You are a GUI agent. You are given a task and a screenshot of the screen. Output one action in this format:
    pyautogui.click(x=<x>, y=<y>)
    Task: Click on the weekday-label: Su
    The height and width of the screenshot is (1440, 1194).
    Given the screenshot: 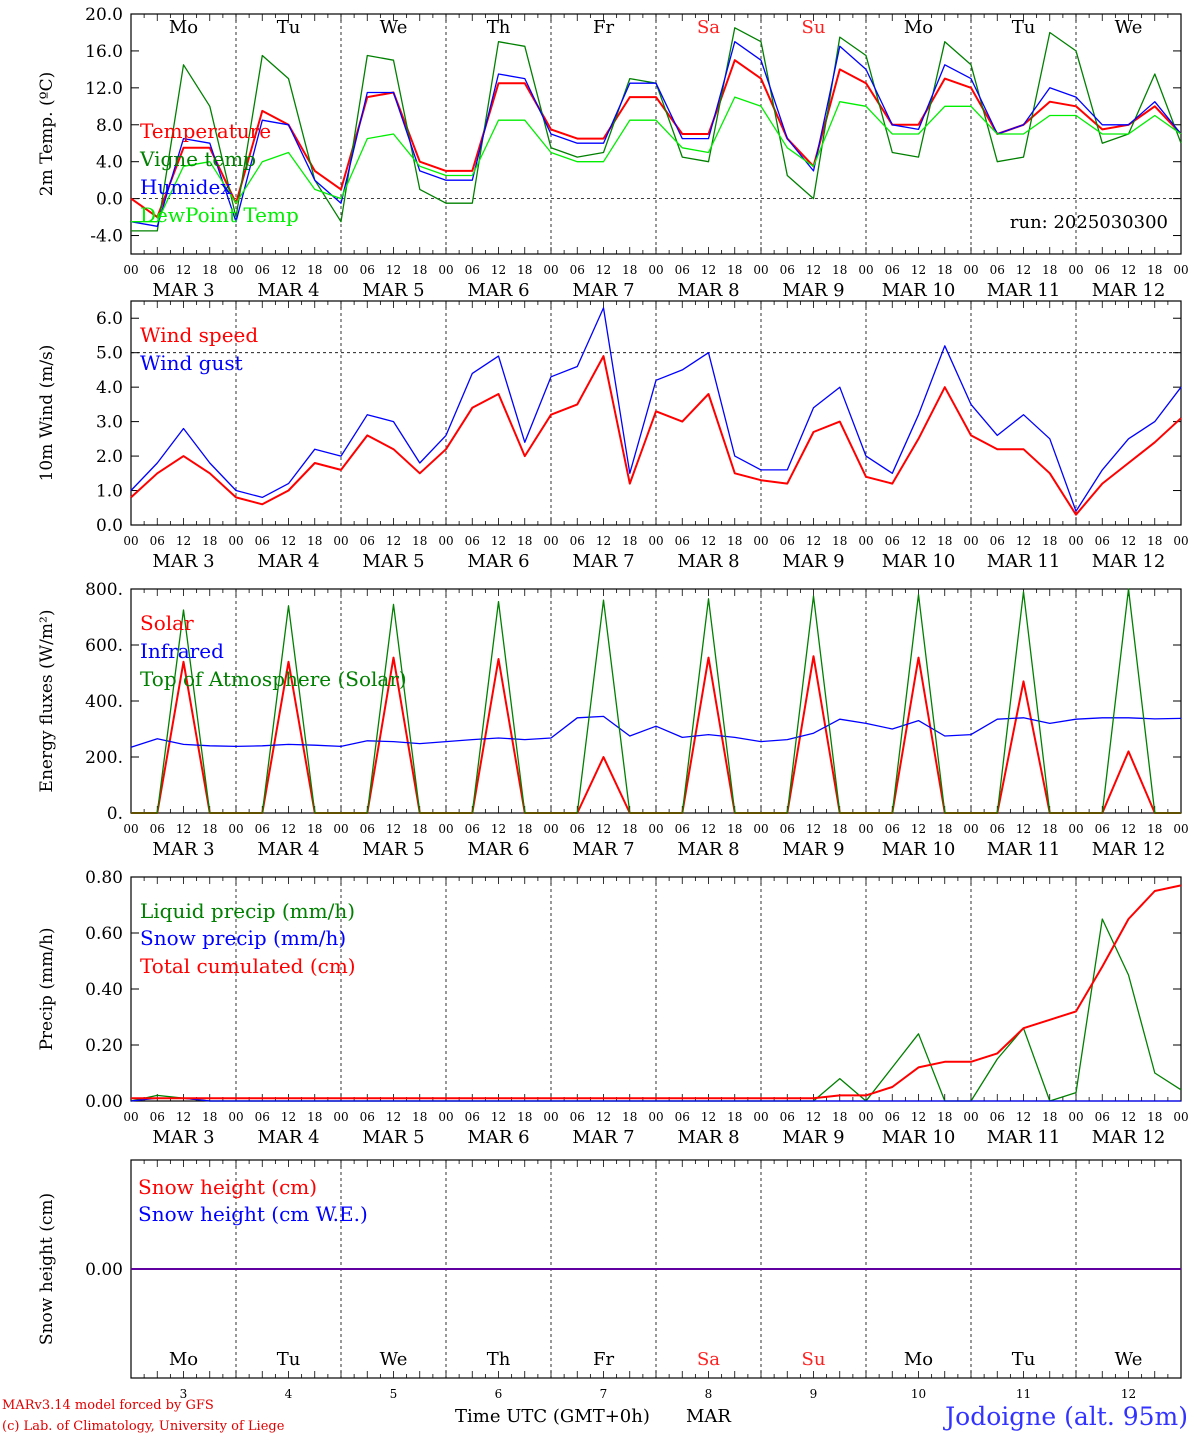 What is the action you would take?
    pyautogui.click(x=814, y=1359)
    